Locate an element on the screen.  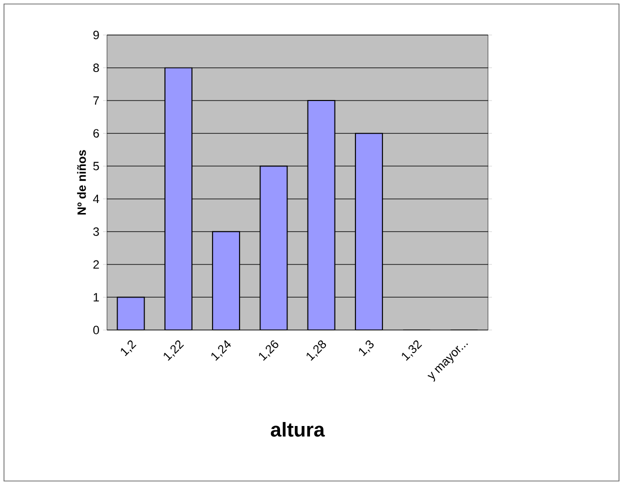
y-tick-label: 4 is located at coordinates (96, 199).